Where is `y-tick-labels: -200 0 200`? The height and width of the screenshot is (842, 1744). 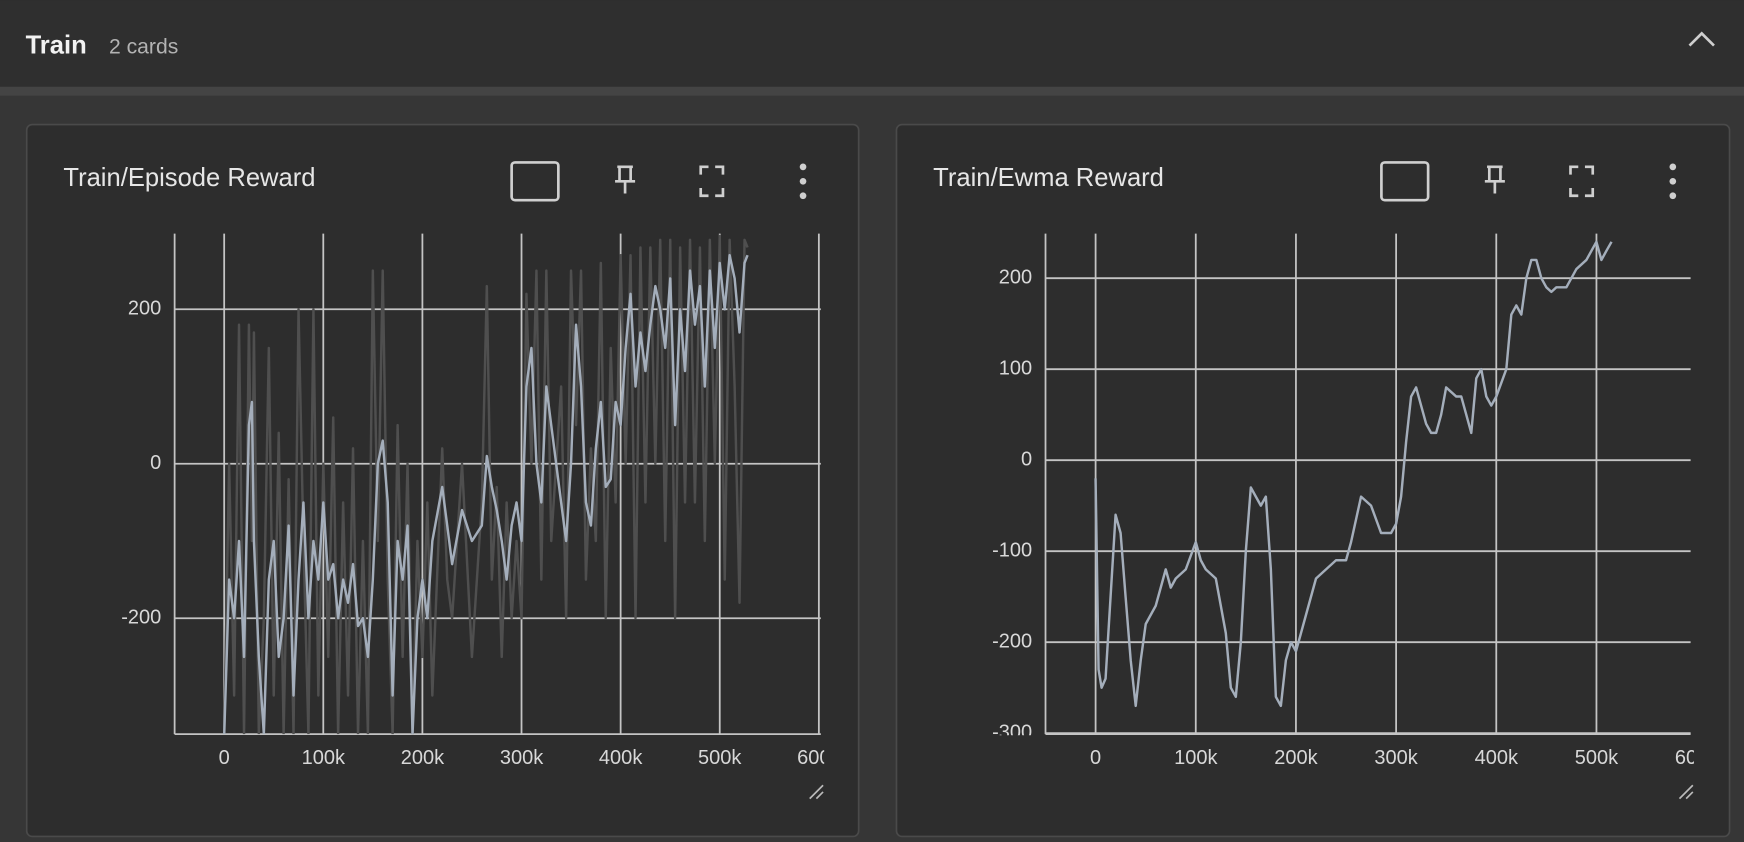
y-tick-labels: -200 0 200 is located at coordinates (141, 463).